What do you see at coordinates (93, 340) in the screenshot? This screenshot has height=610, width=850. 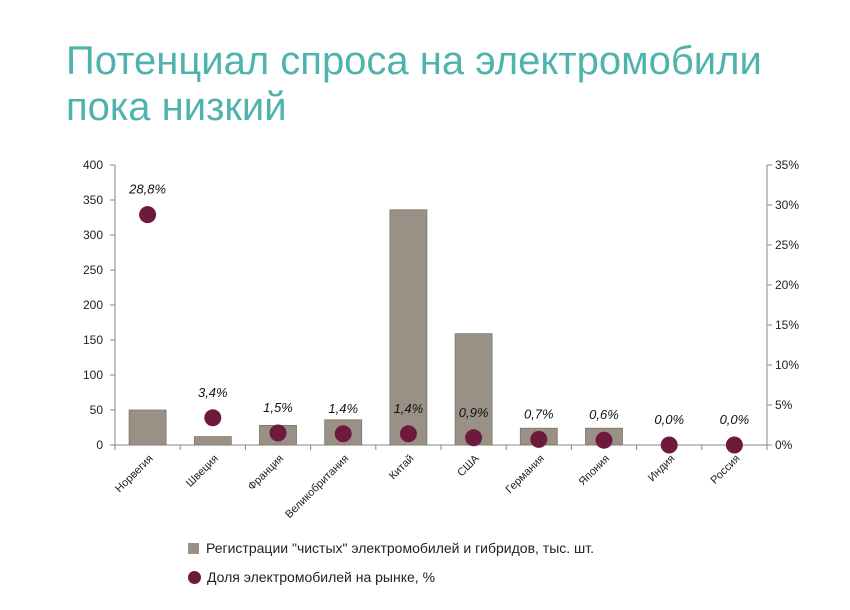 I see `y-left-tick-label: 150` at bounding box center [93, 340].